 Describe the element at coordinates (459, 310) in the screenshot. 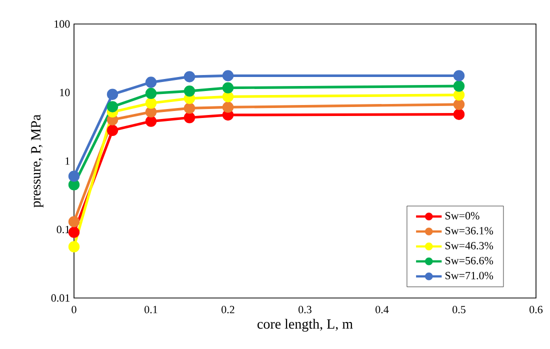

I see `x-tick-label: 0.5` at that location.